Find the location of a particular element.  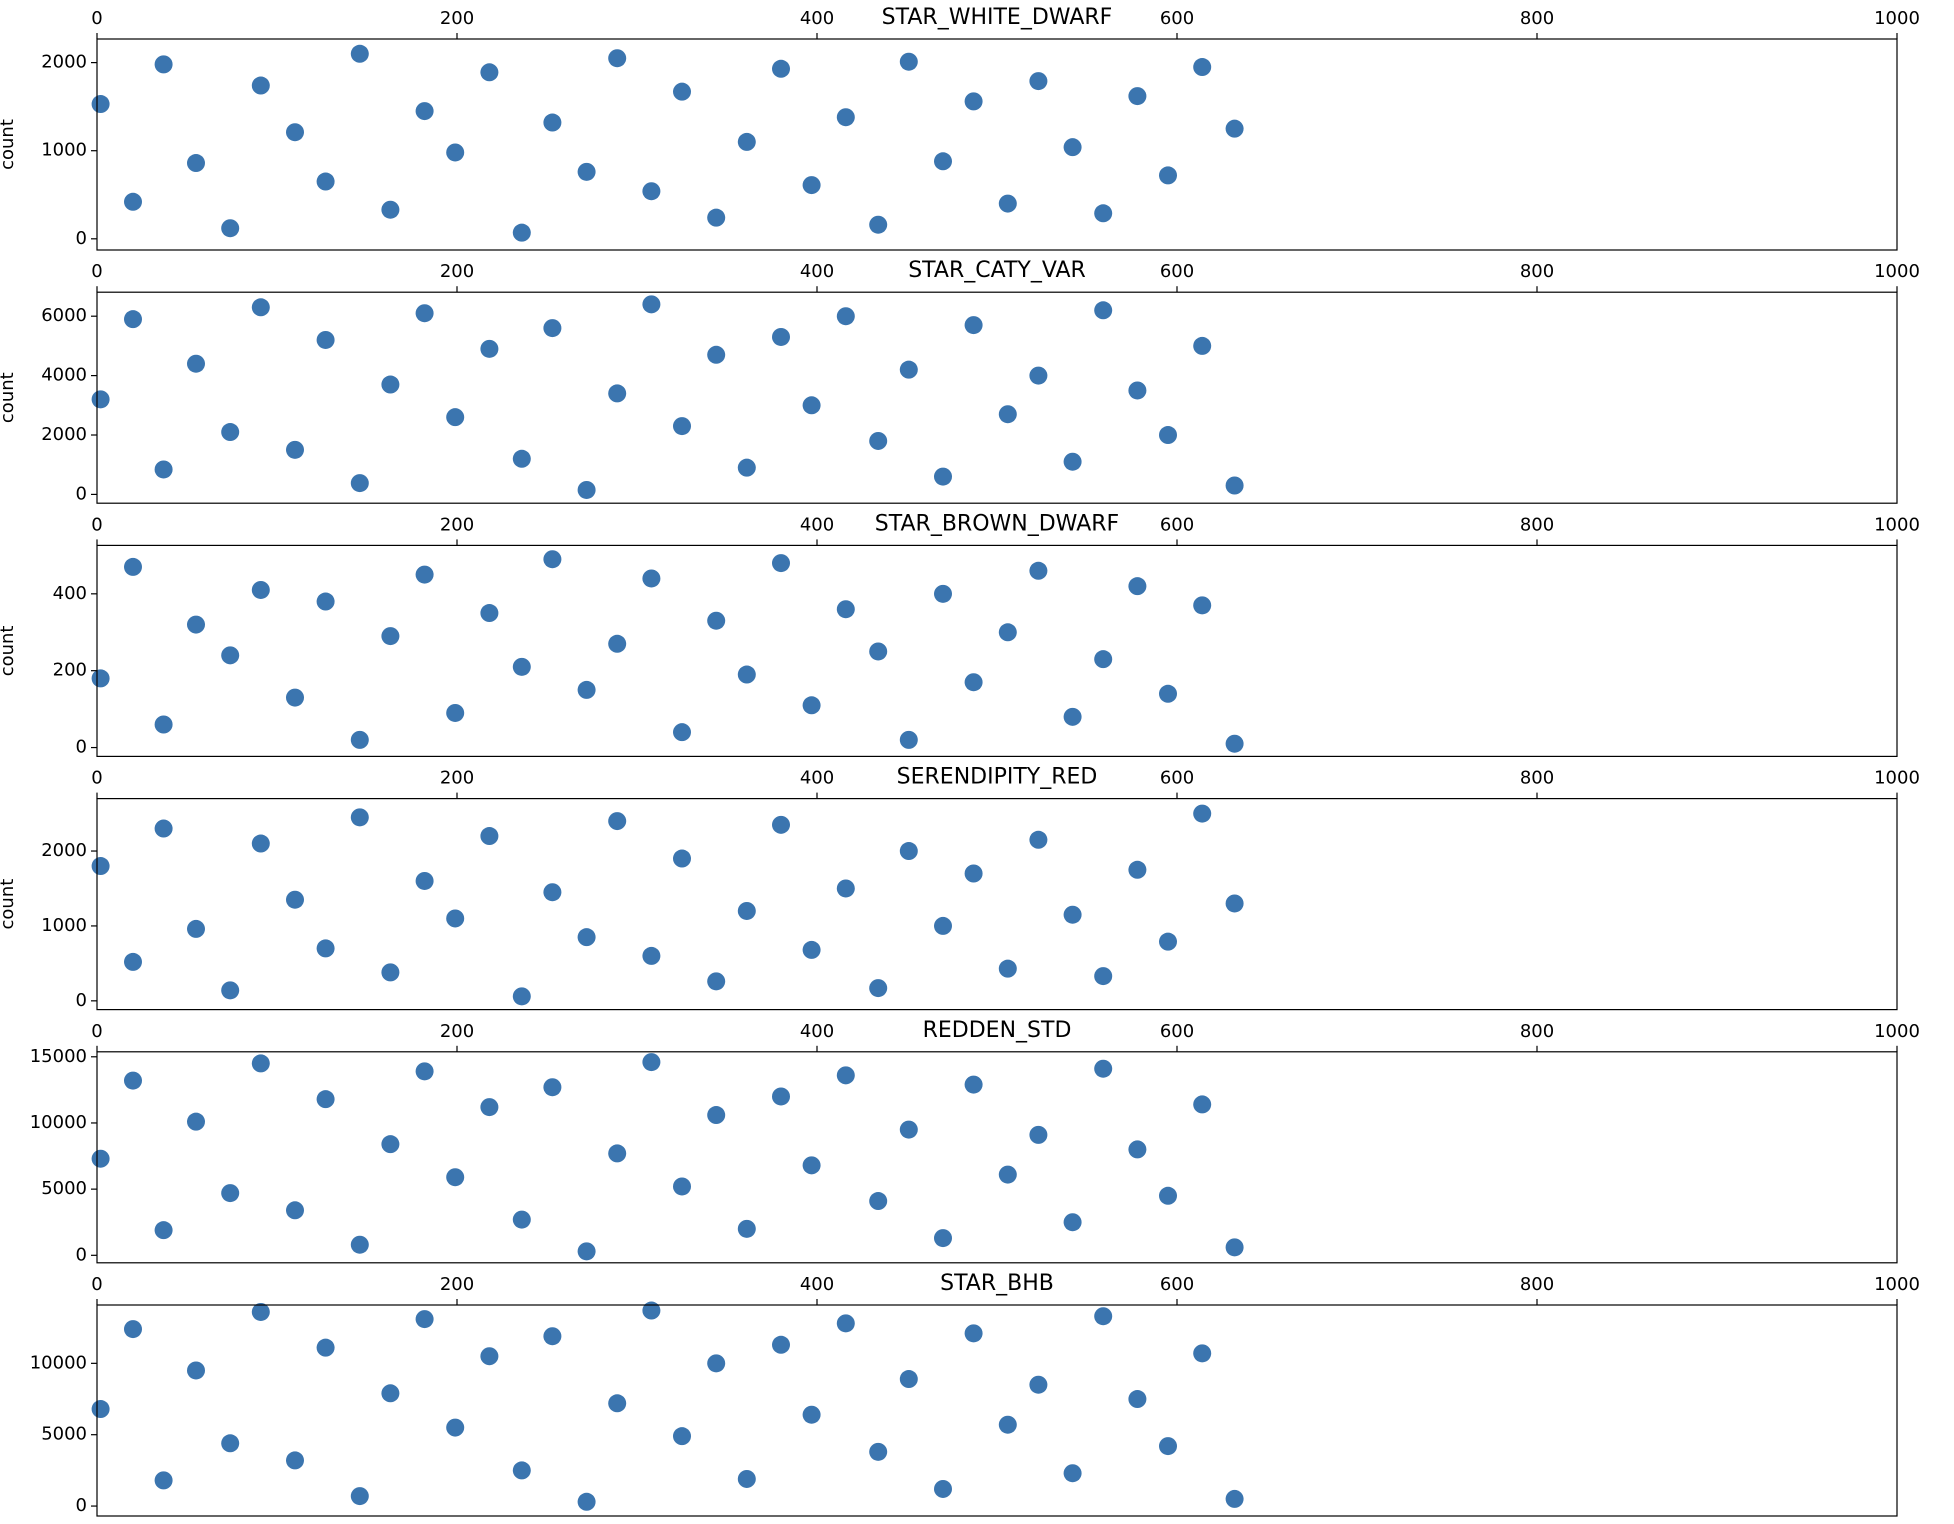

y-tick-label: 6000 is located at coordinates (64, 315).